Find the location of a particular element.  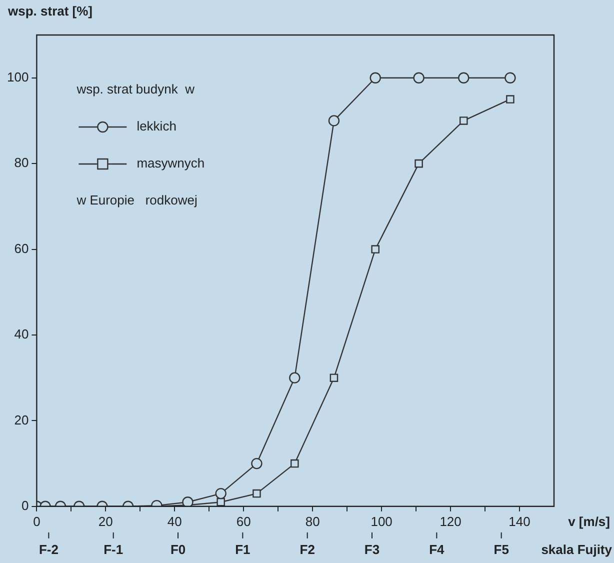

y-tick-label: 80 is located at coordinates (21, 162).